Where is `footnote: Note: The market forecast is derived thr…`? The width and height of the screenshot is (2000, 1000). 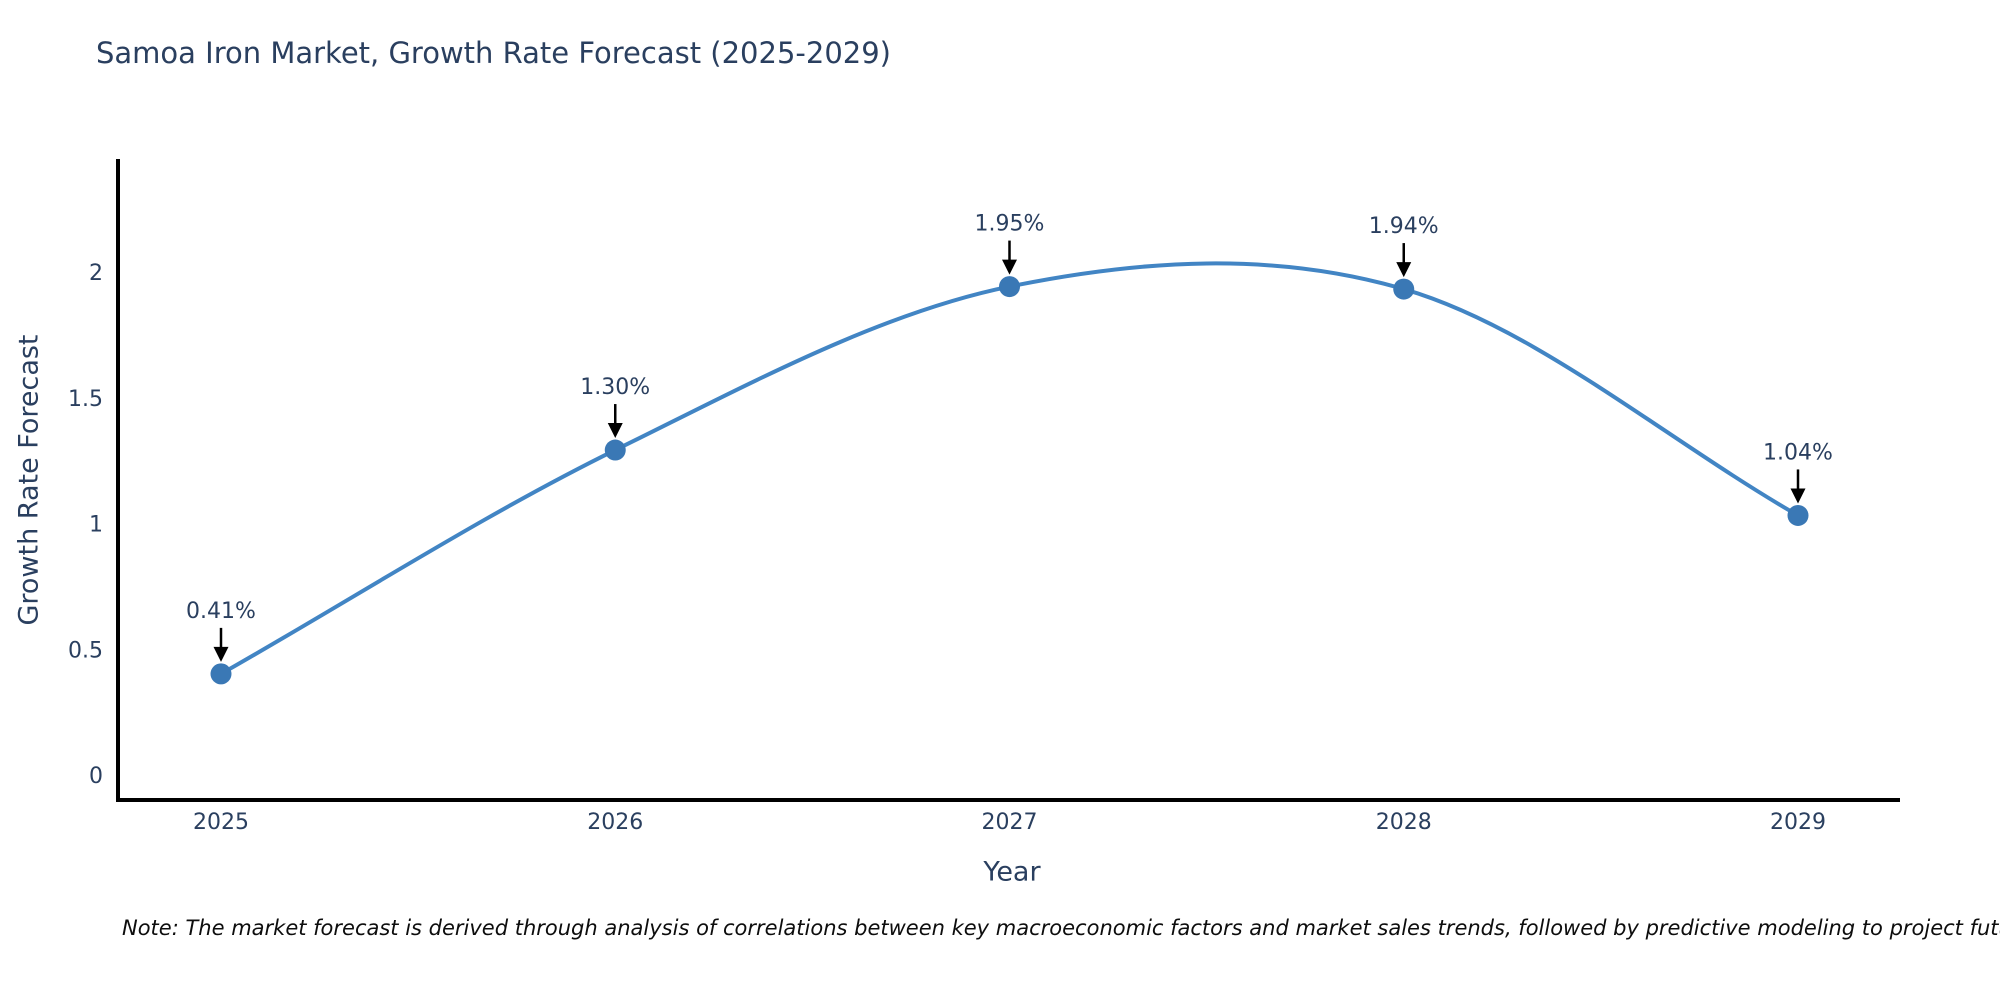
footnote: Note: The market forecast is derived thr… is located at coordinates (1061, 928).